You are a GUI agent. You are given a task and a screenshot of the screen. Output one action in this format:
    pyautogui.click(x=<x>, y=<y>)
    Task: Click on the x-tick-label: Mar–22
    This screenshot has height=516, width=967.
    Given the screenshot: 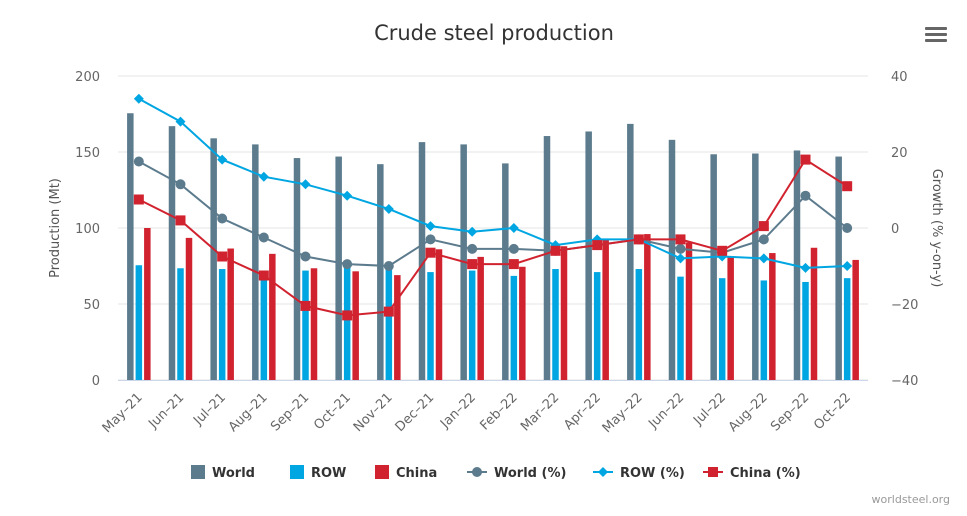 What is the action you would take?
    pyautogui.click(x=540, y=412)
    